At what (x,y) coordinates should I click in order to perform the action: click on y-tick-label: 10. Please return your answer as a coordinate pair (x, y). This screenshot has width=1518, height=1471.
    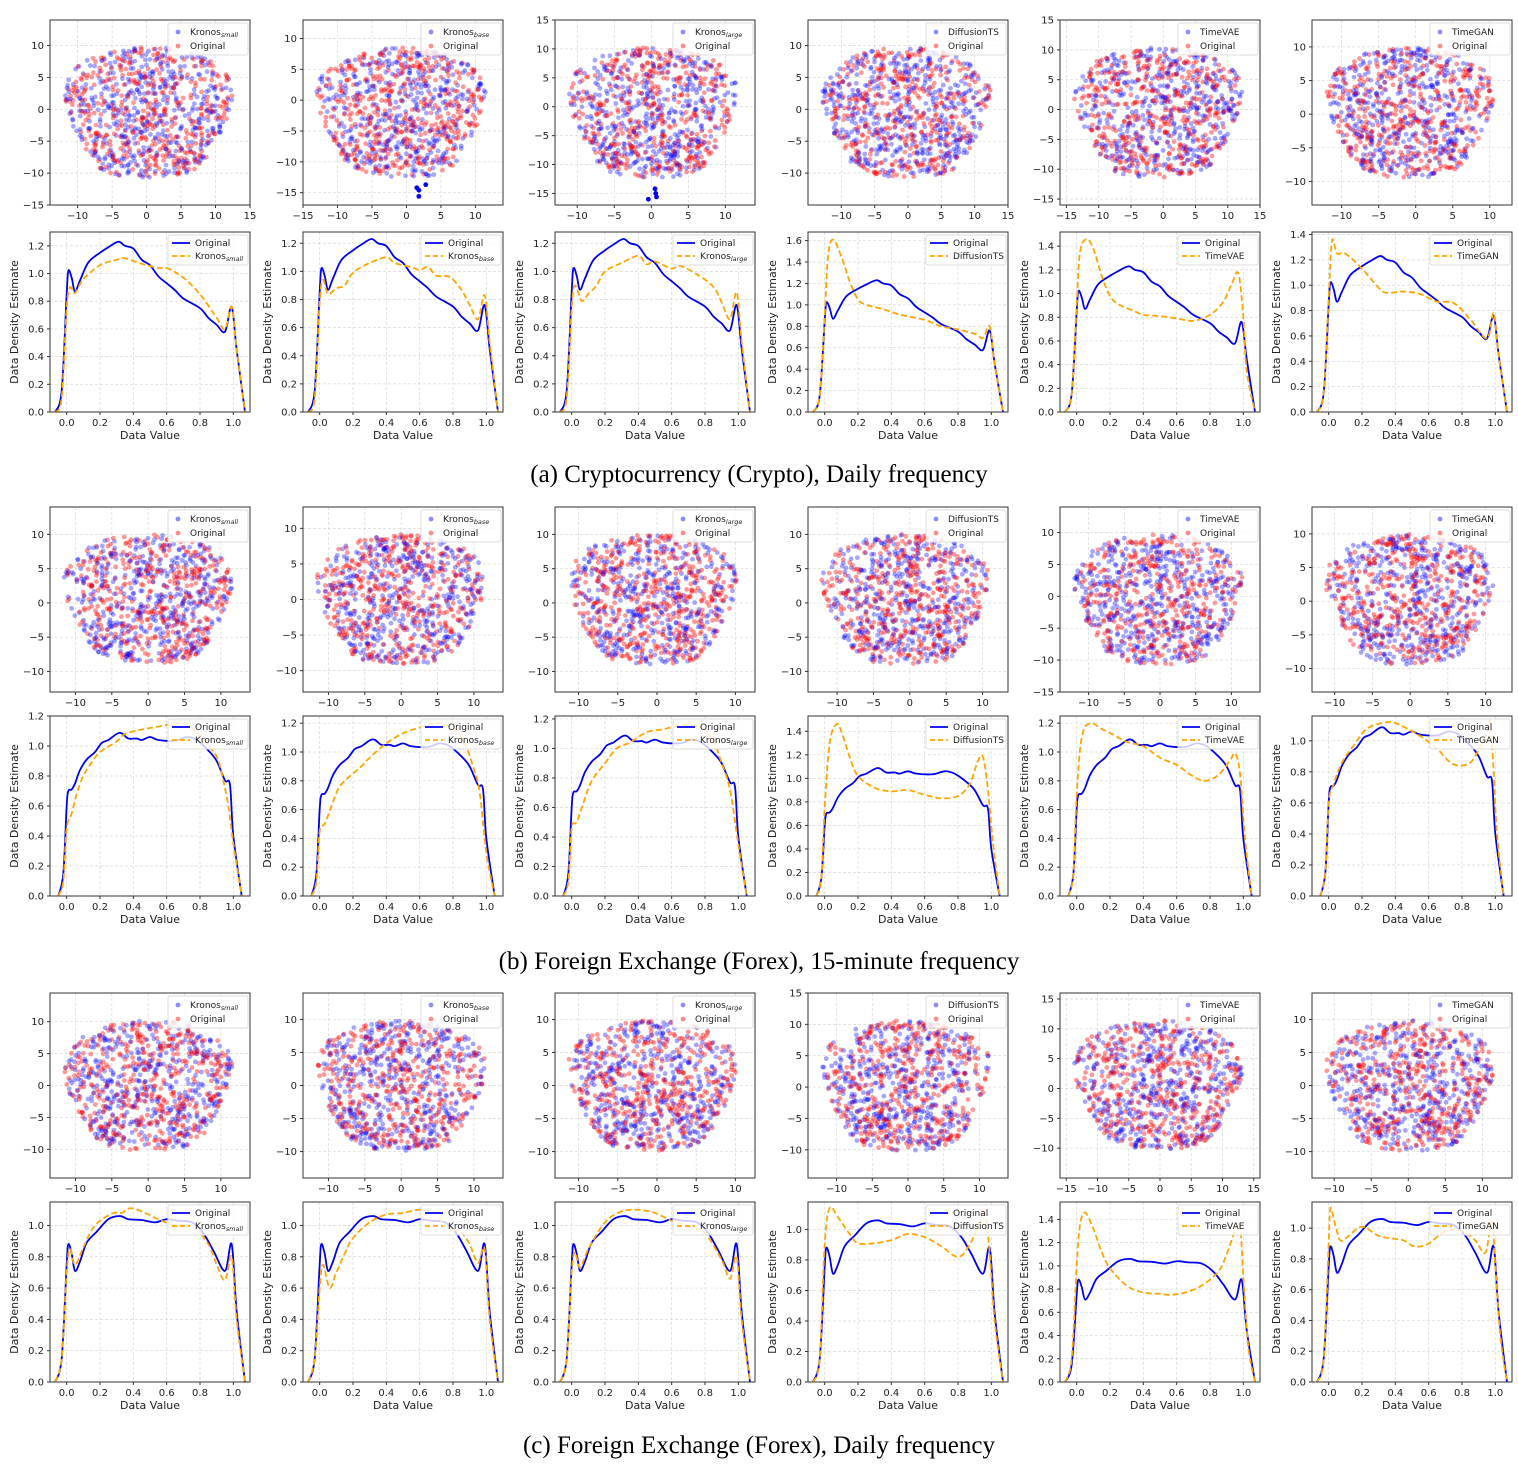
    Looking at the image, I should click on (1047, 50).